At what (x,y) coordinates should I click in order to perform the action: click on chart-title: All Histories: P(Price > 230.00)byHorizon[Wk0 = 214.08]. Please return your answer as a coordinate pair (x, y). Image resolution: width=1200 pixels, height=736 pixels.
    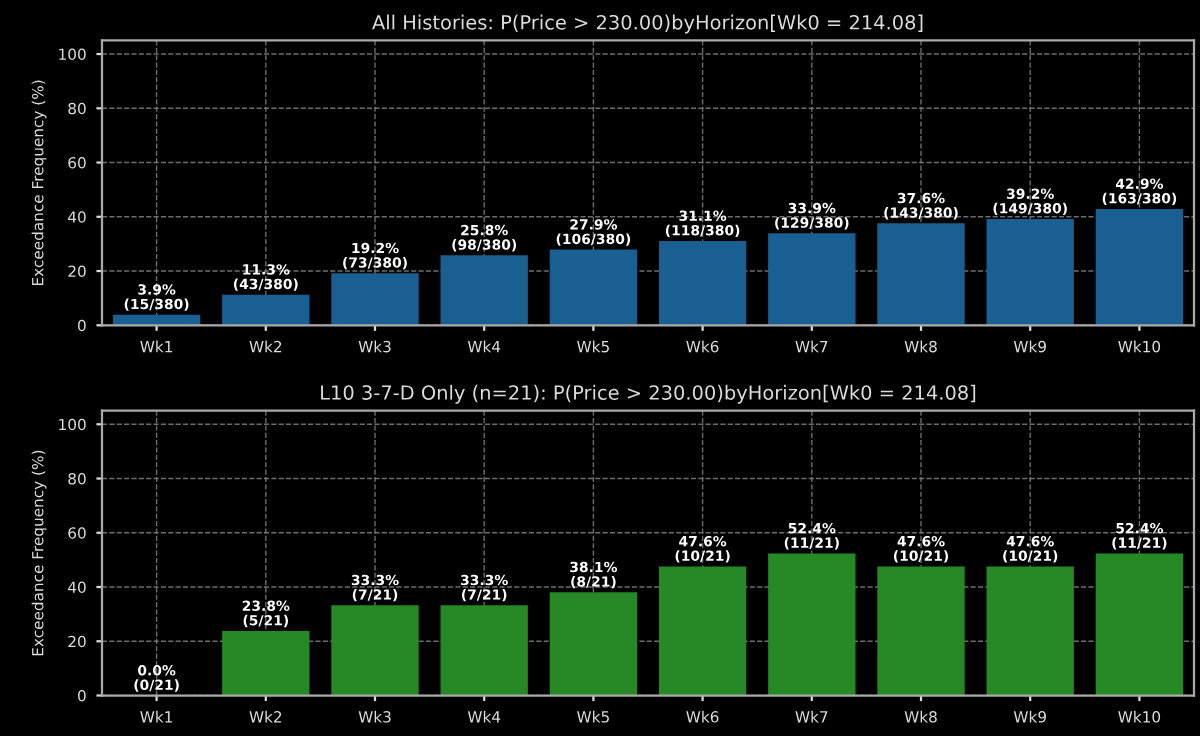
    Looking at the image, I should click on (647, 24).